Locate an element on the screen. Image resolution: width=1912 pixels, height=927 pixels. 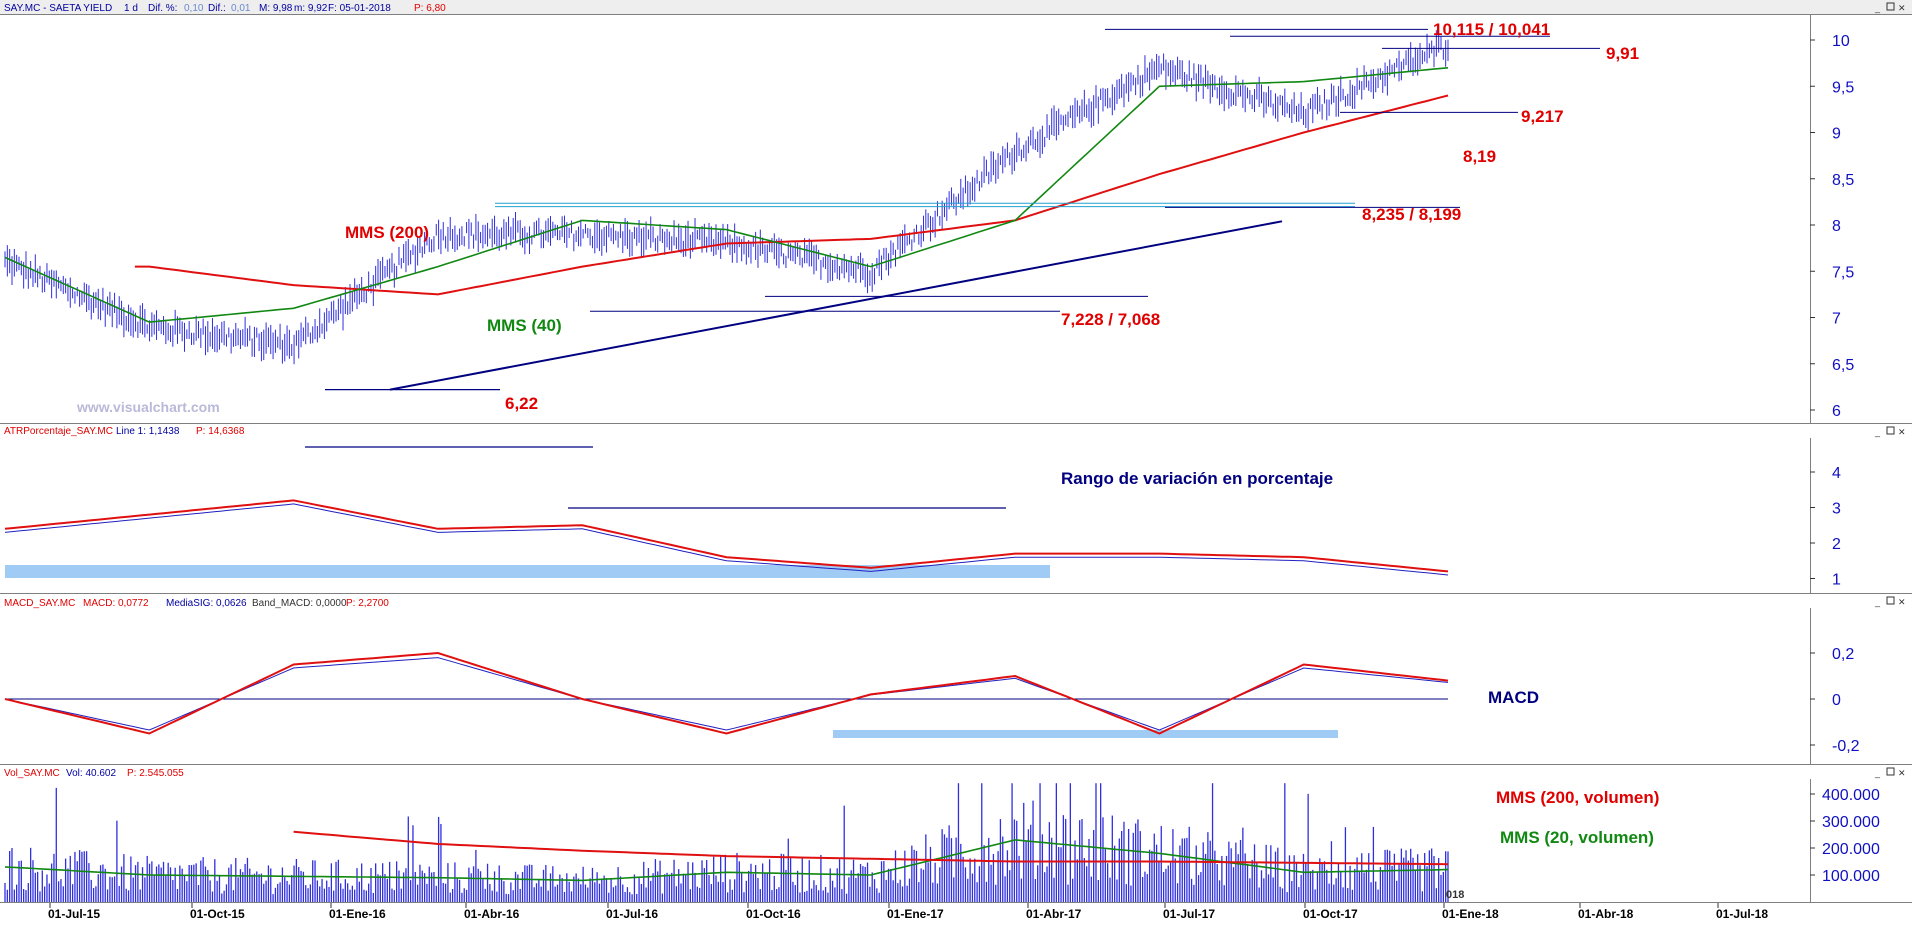
atr-header-line: Line 1: 1,1438 is located at coordinates (148, 431).